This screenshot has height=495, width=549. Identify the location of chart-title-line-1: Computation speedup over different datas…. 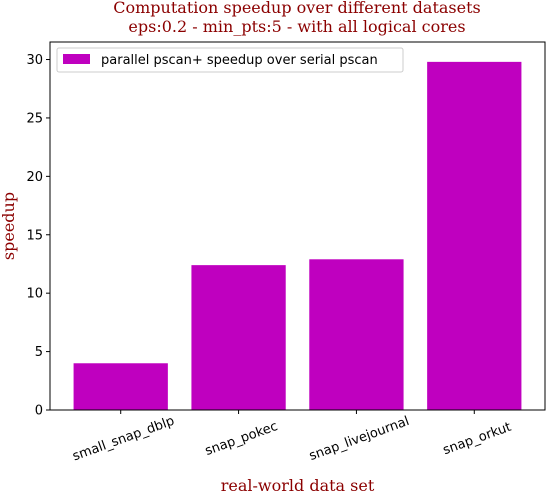
(296, 8).